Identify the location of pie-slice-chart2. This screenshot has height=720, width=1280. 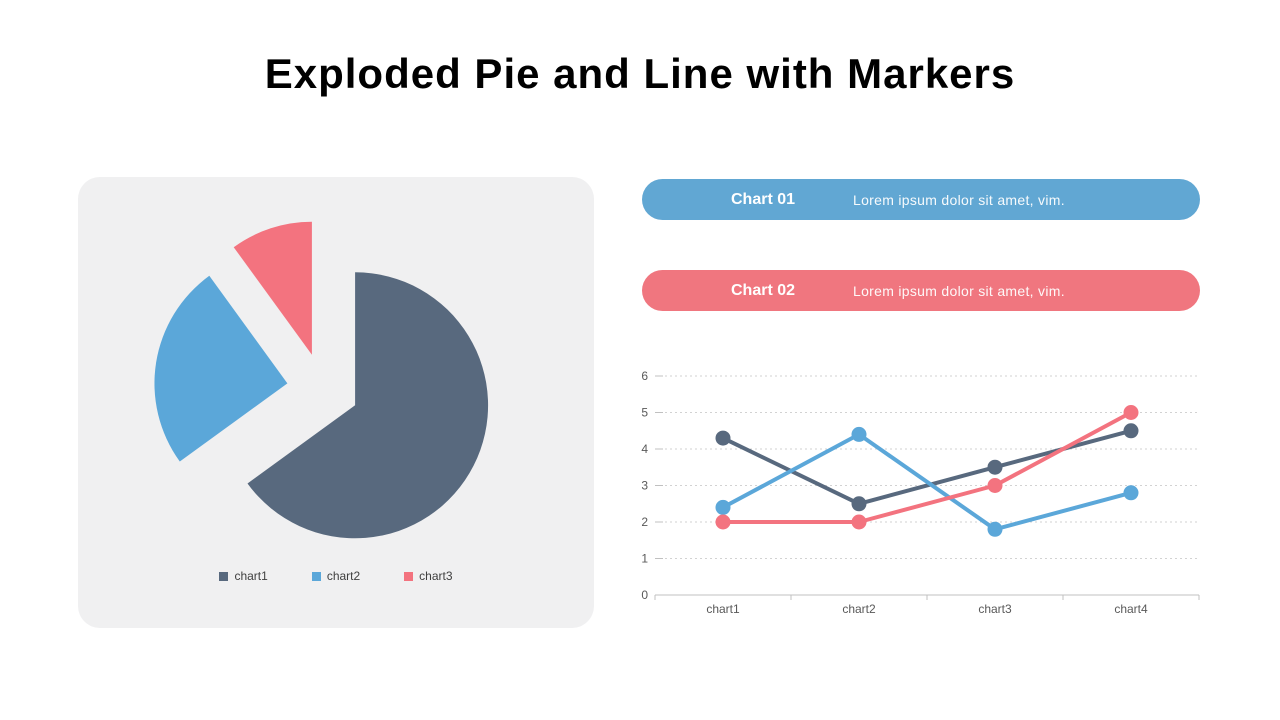
(221, 368).